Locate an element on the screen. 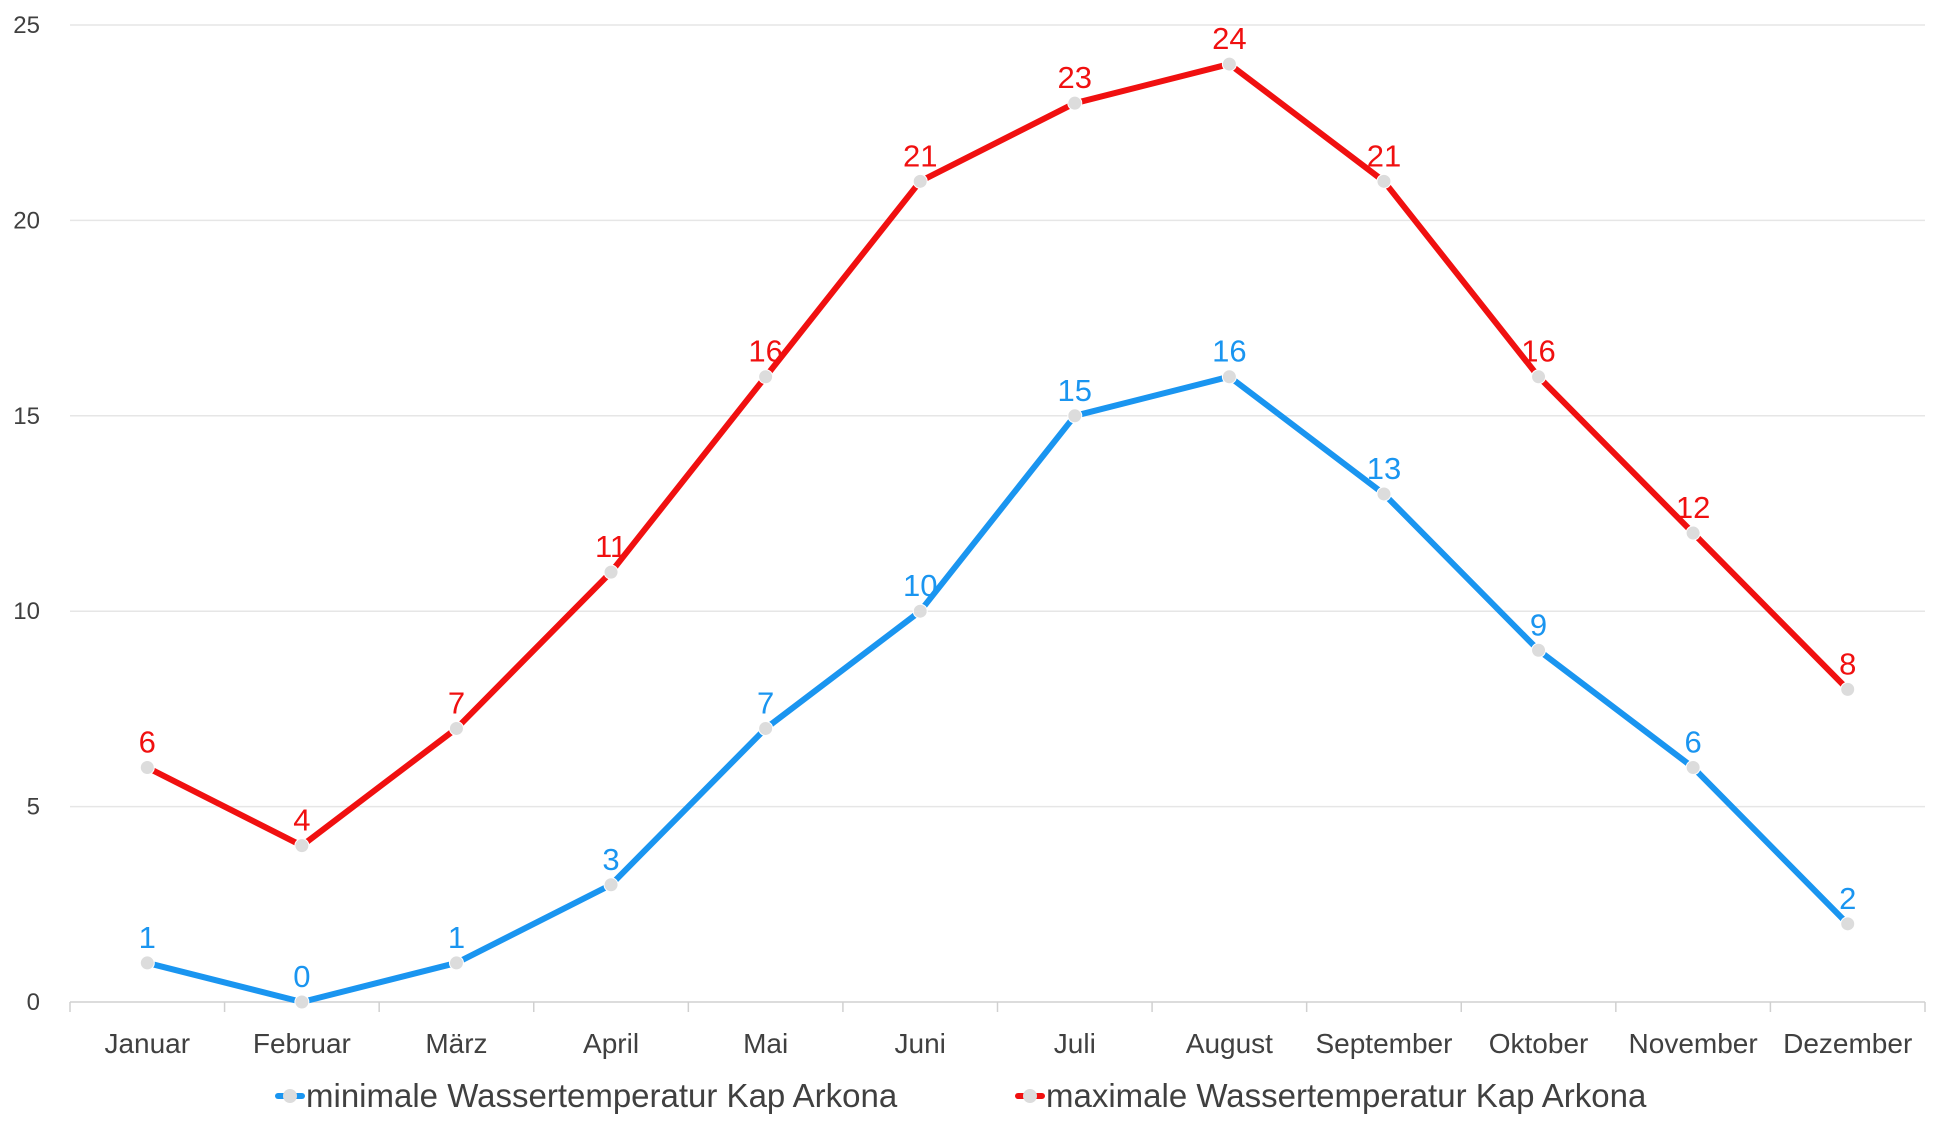 The image size is (1943, 1136). y-tick-label: 5 is located at coordinates (33, 807).